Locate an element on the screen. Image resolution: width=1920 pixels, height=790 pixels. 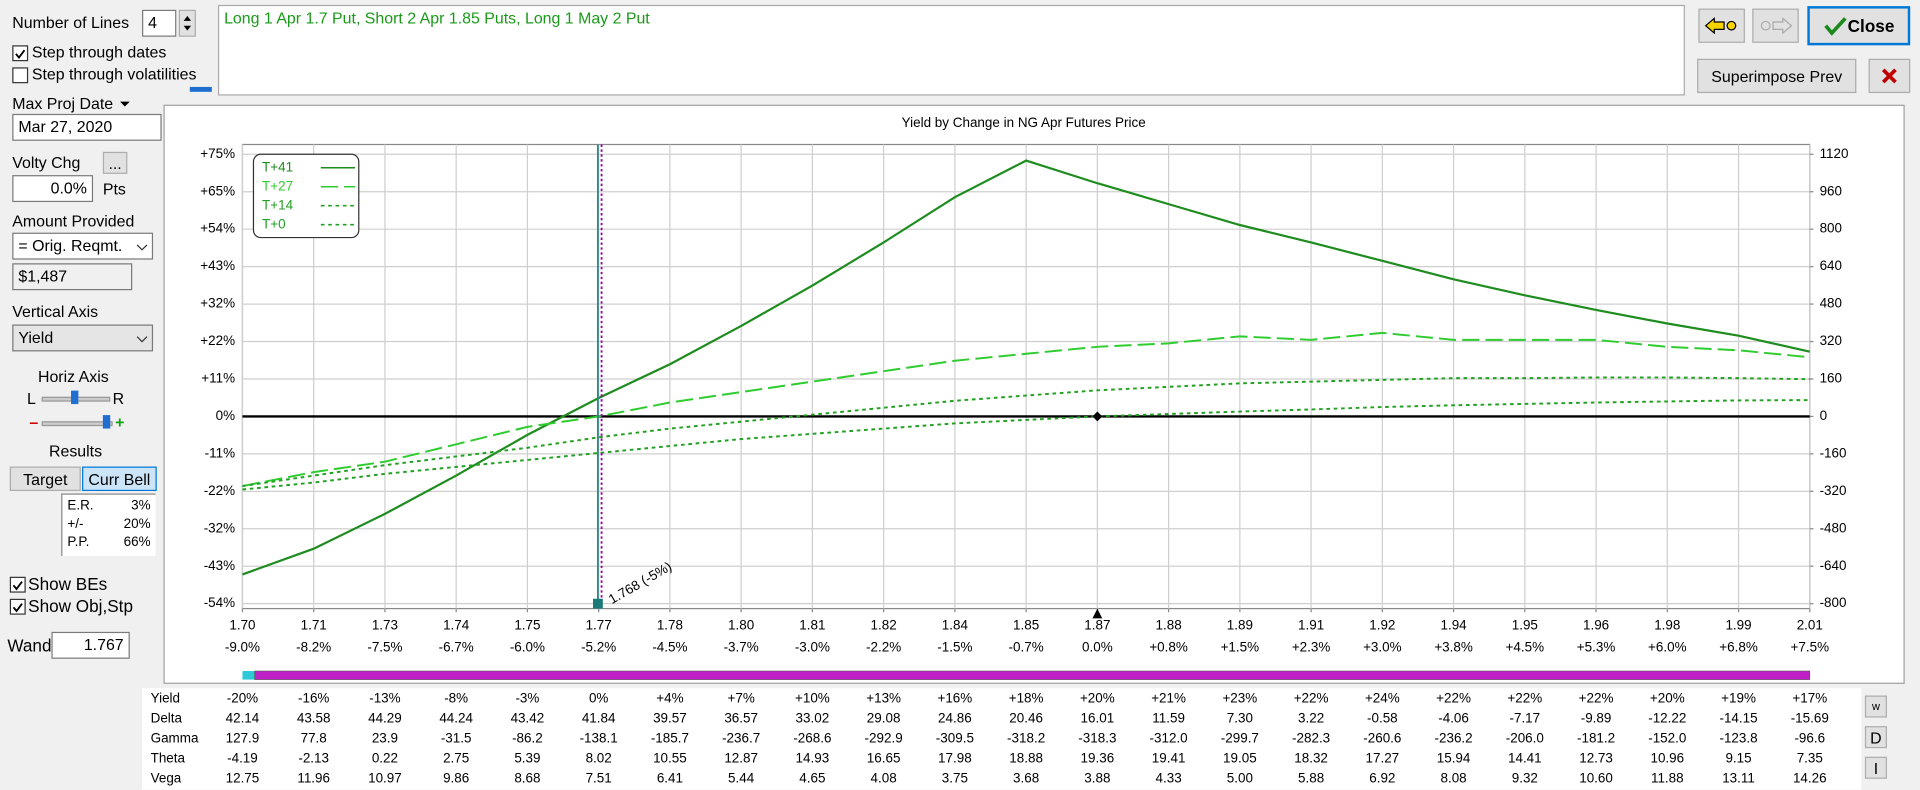
superimpose-button: Superimpose Prev is located at coordinates (1777, 76).